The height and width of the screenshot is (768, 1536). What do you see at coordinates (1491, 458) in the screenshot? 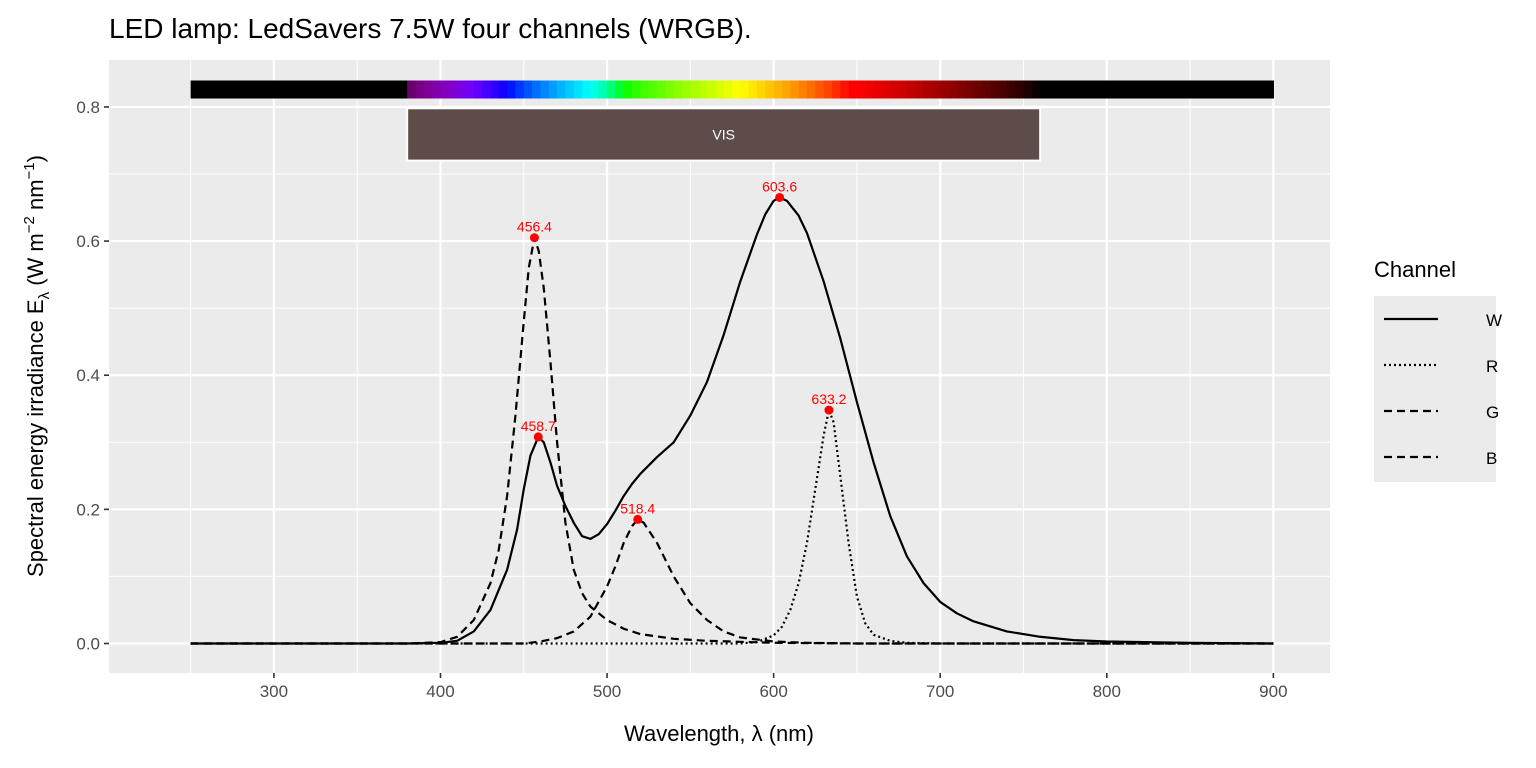
I see `legend-label-b: B` at bounding box center [1491, 458].